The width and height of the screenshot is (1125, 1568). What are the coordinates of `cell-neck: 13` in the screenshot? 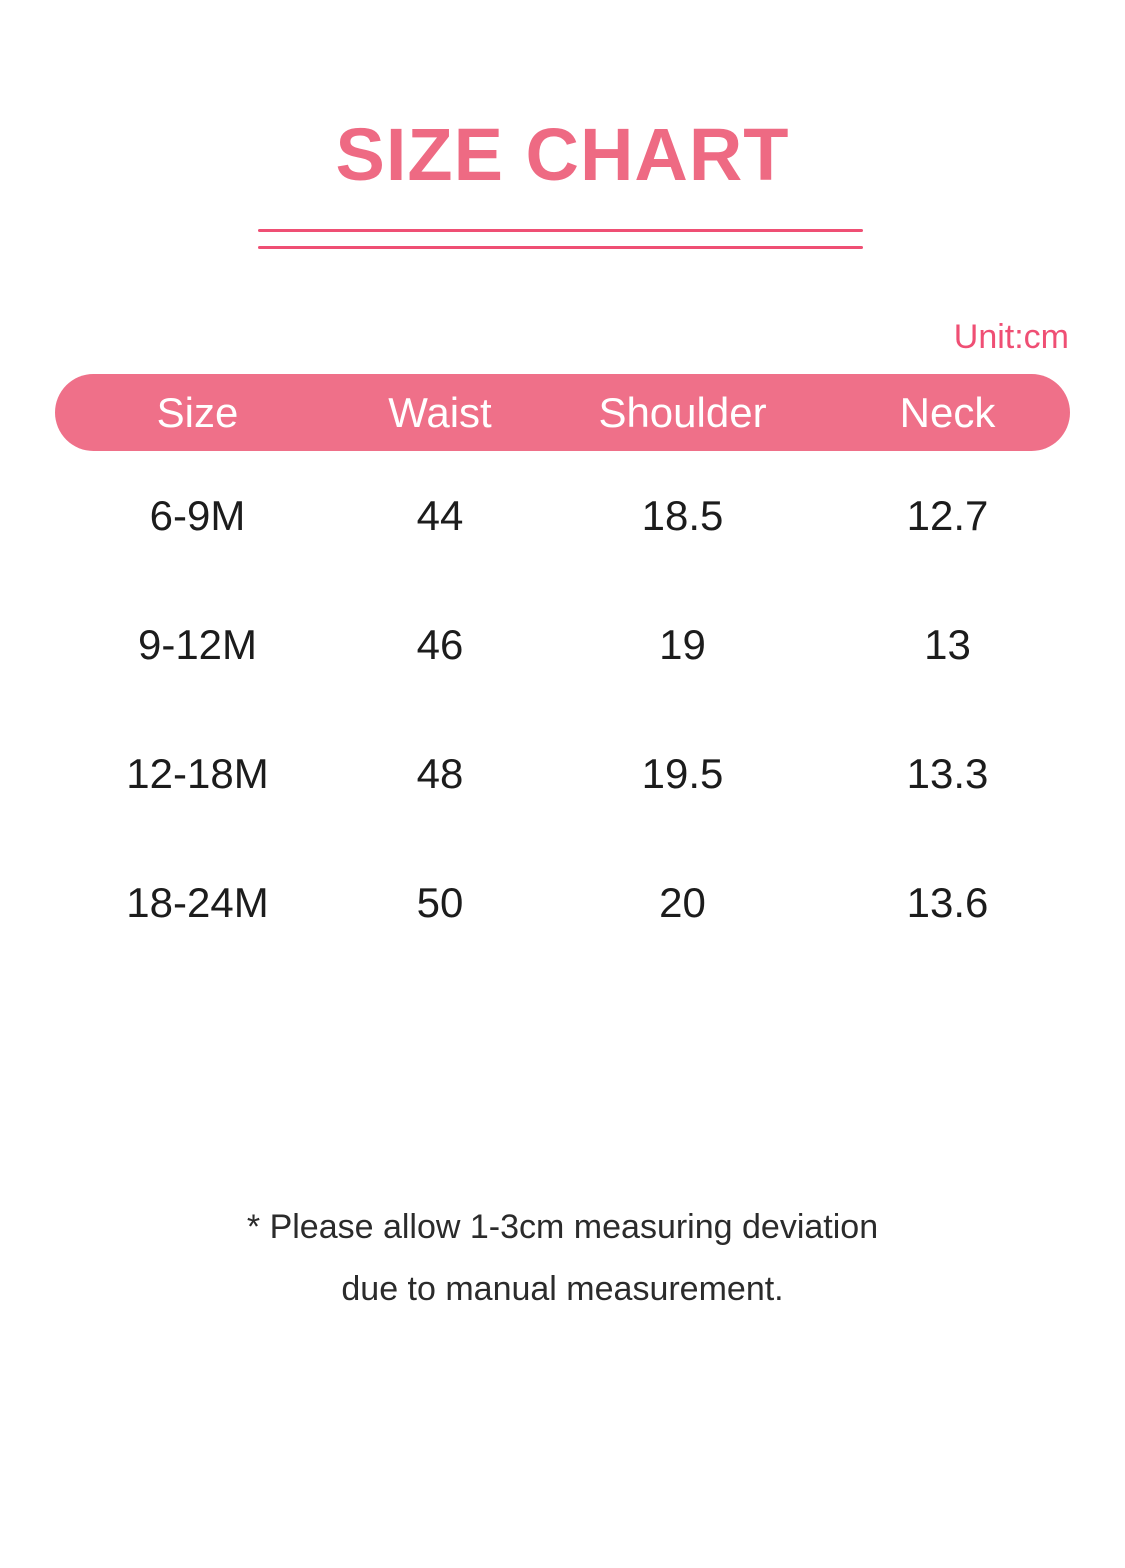 It's located at (947, 644).